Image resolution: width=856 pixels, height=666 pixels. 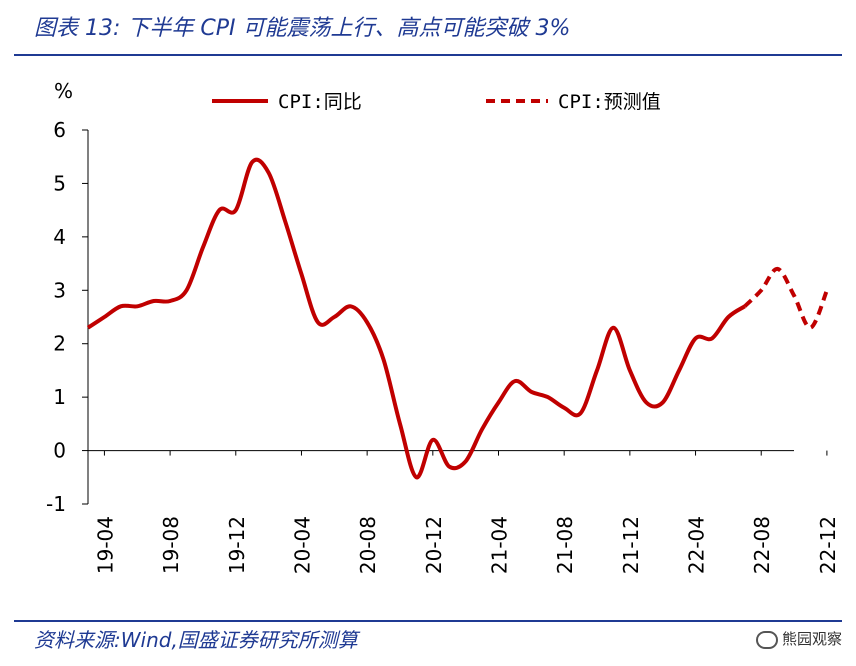 What do you see at coordinates (428, 55) in the screenshot?
I see `title-divider` at bounding box center [428, 55].